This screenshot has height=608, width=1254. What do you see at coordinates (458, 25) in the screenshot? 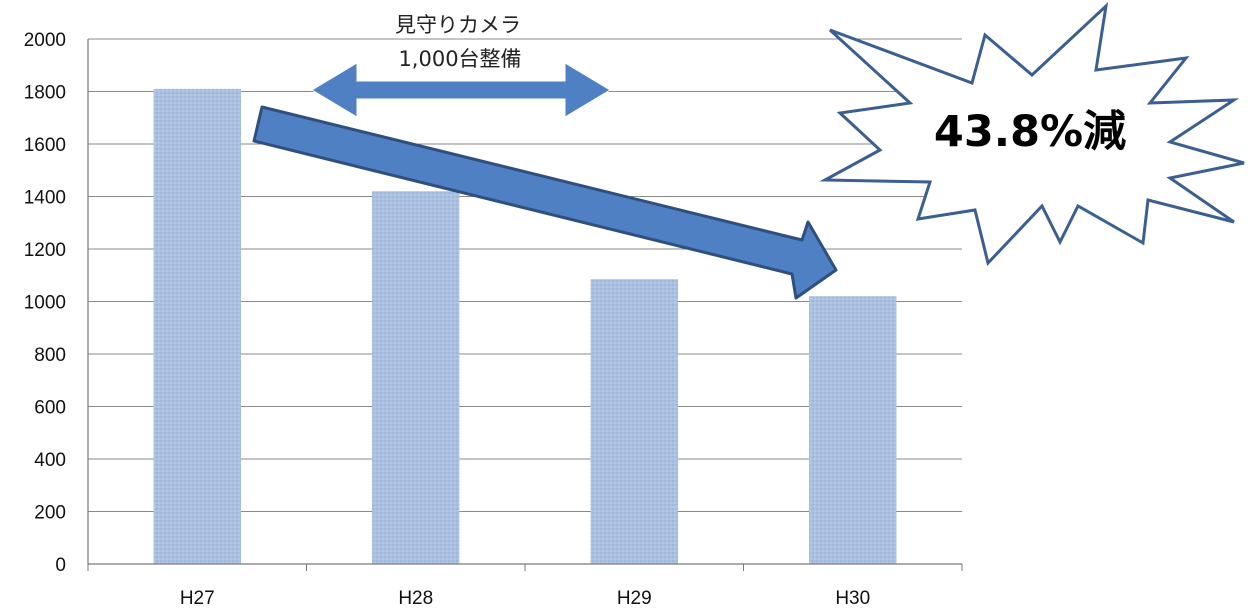
I see `camera-note-line1: 見守りカメラ` at bounding box center [458, 25].